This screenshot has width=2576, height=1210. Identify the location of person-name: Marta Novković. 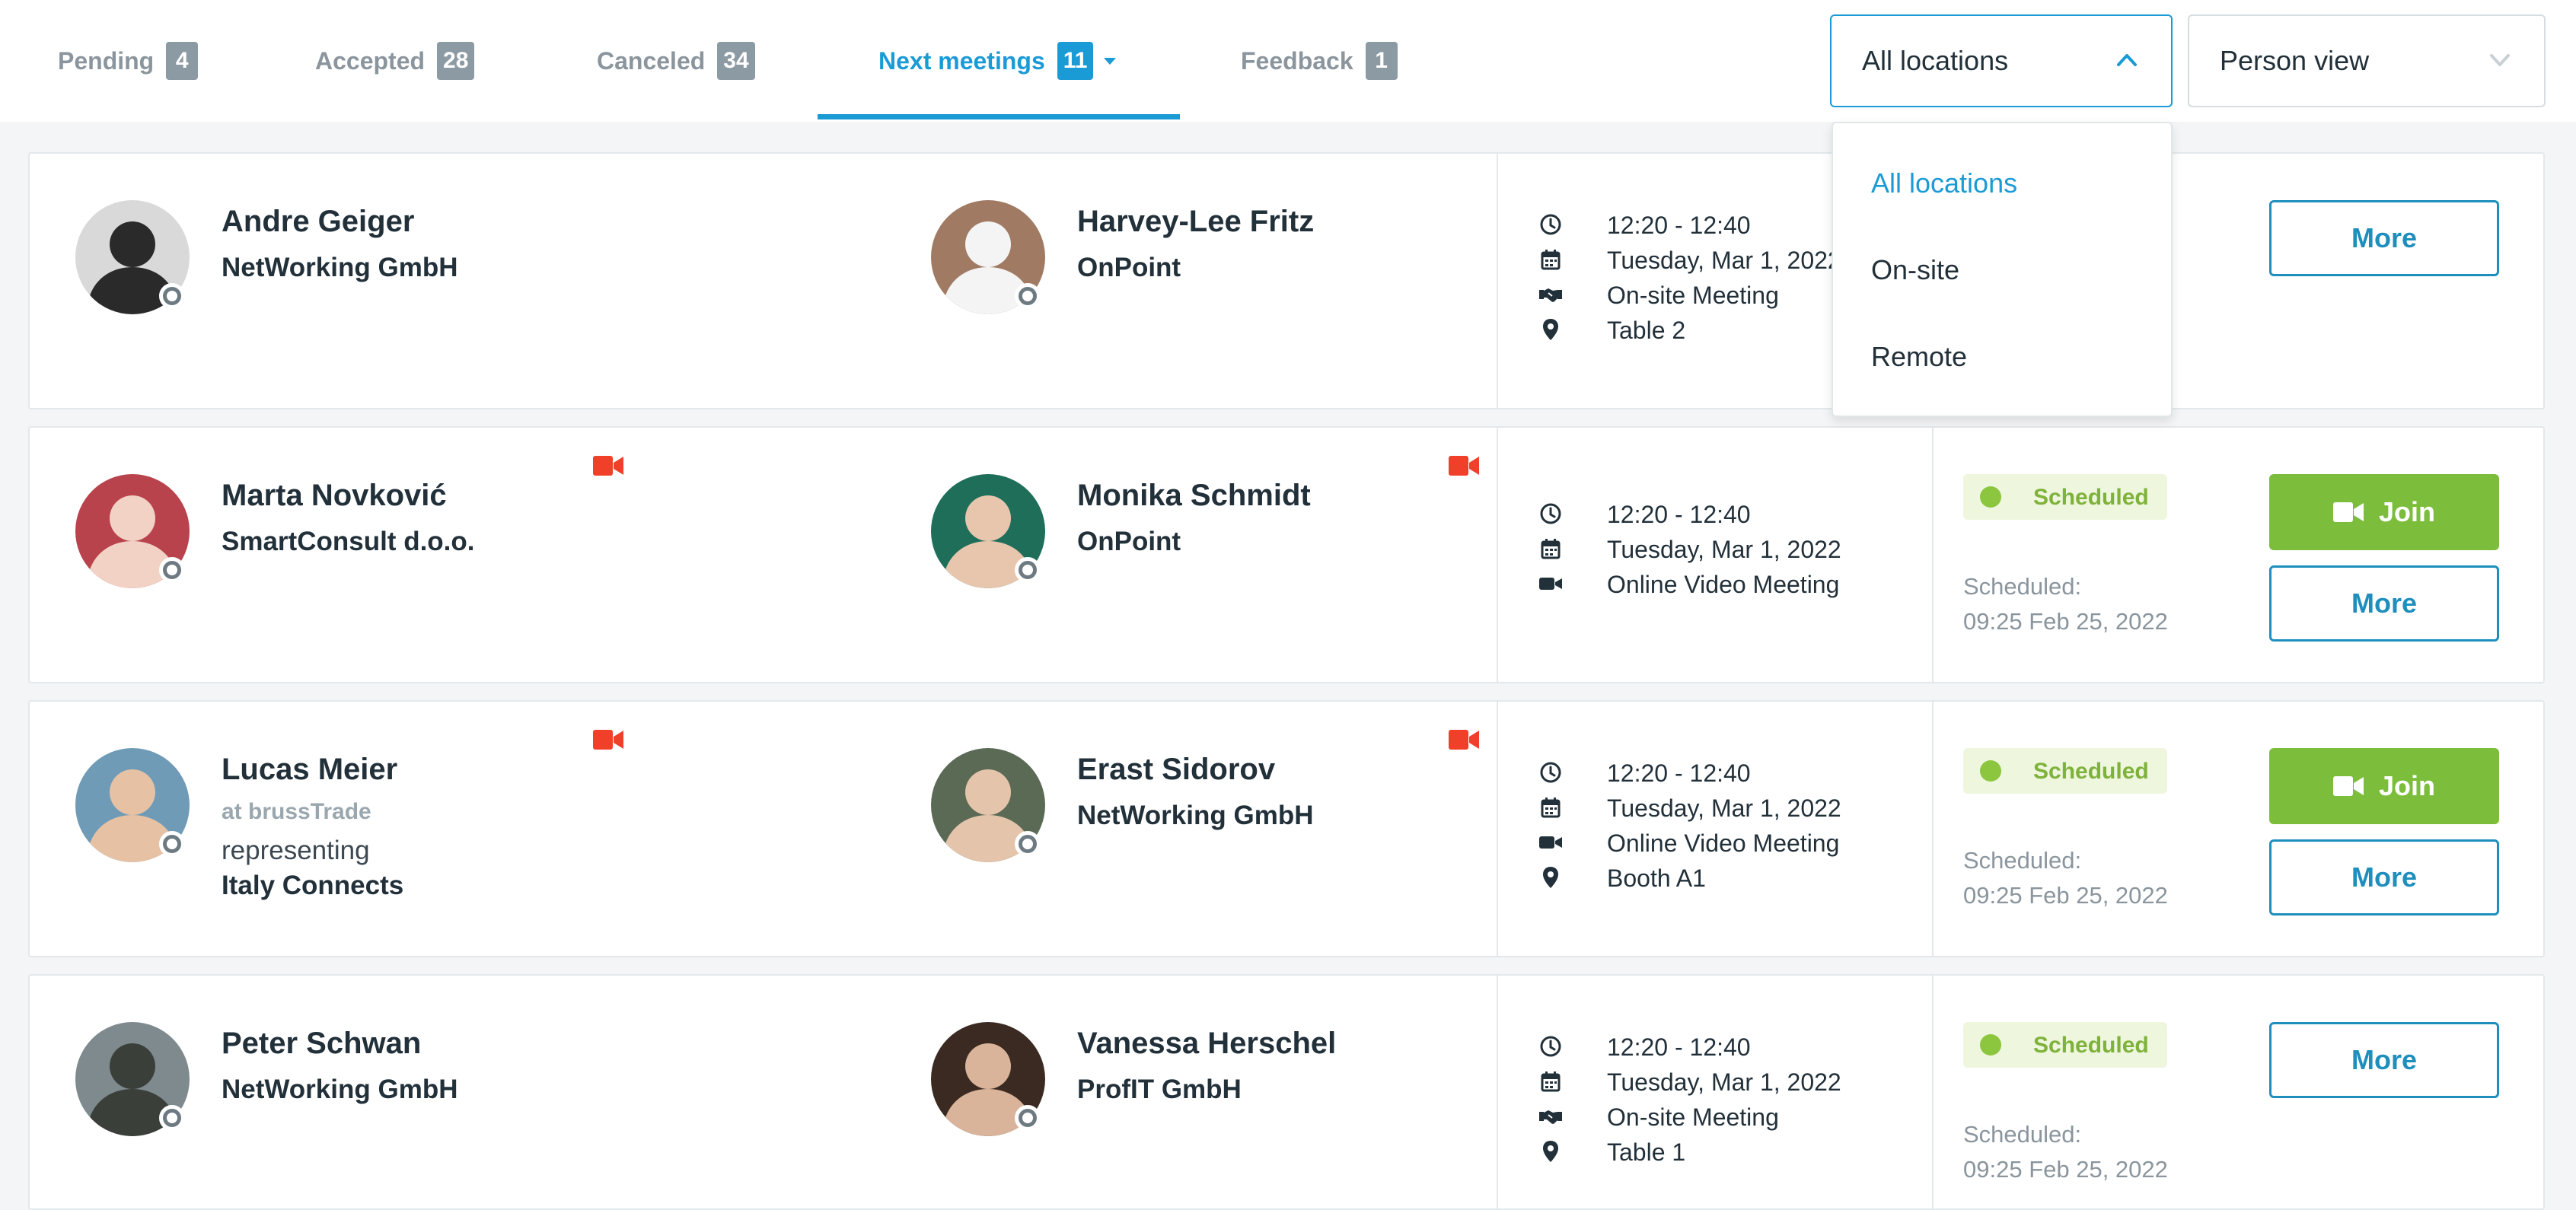
(334, 496).